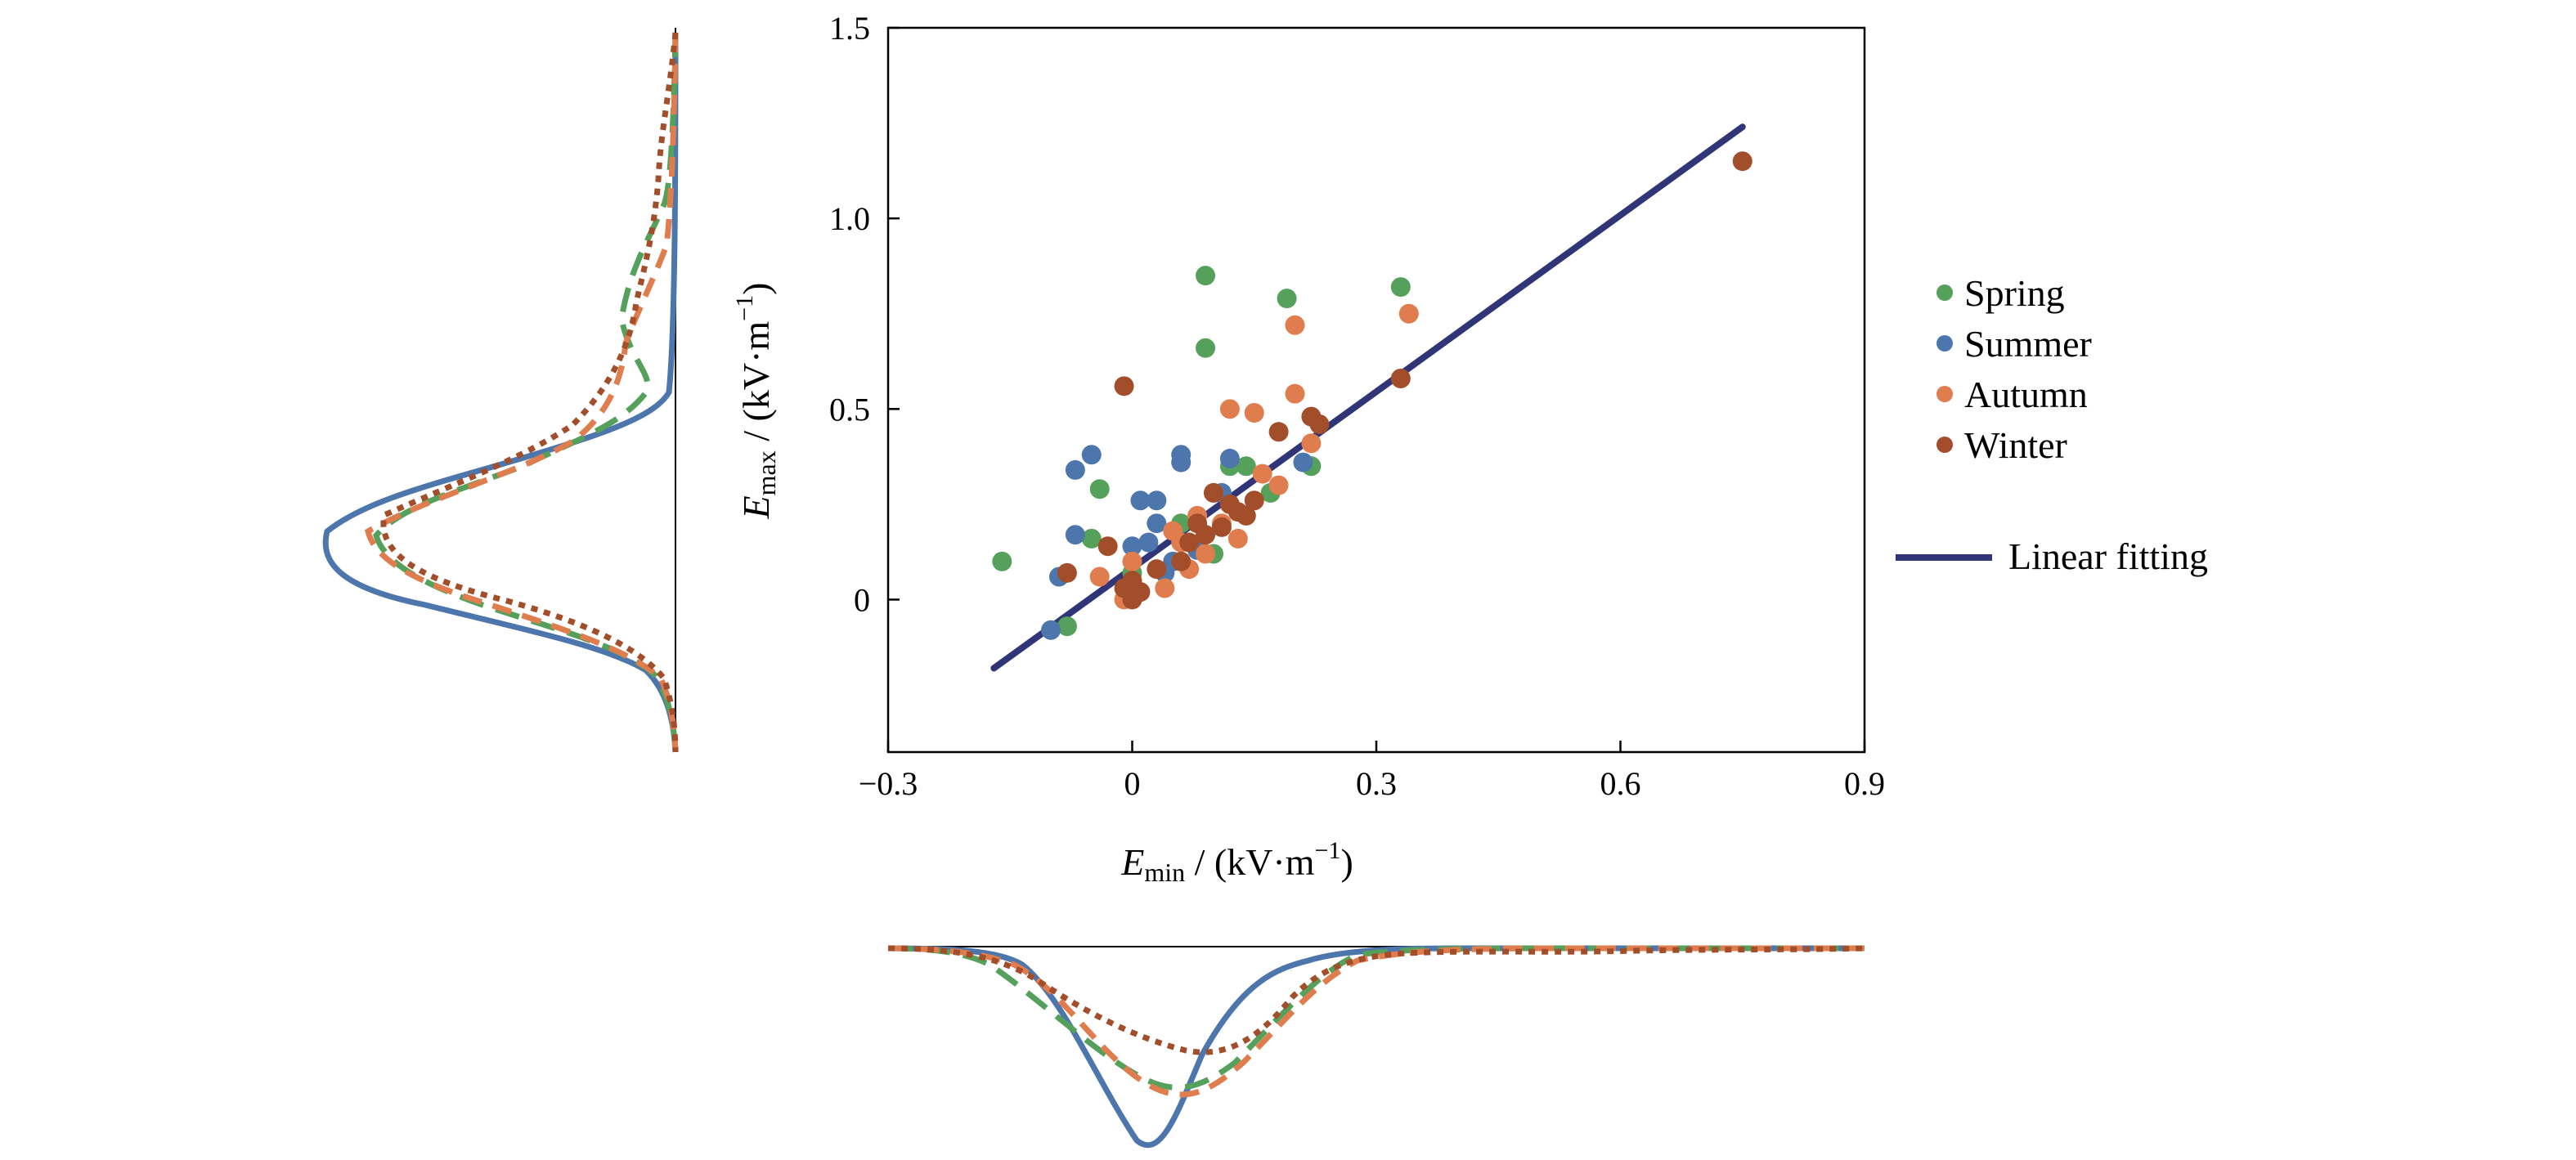 The width and height of the screenshot is (2576, 1160). Describe the element at coordinates (850, 218) in the screenshot. I see `y-tick-label: 1.0` at that location.